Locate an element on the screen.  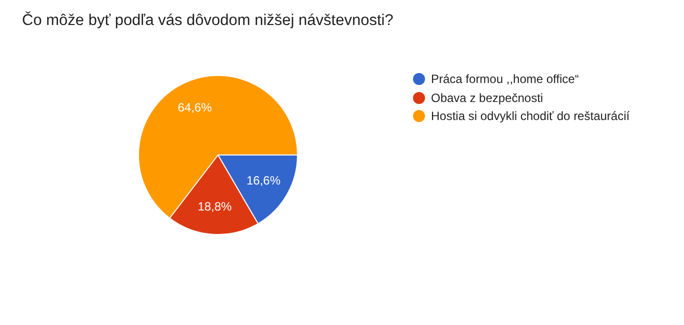
data-label: 64,6% is located at coordinates (195, 107).